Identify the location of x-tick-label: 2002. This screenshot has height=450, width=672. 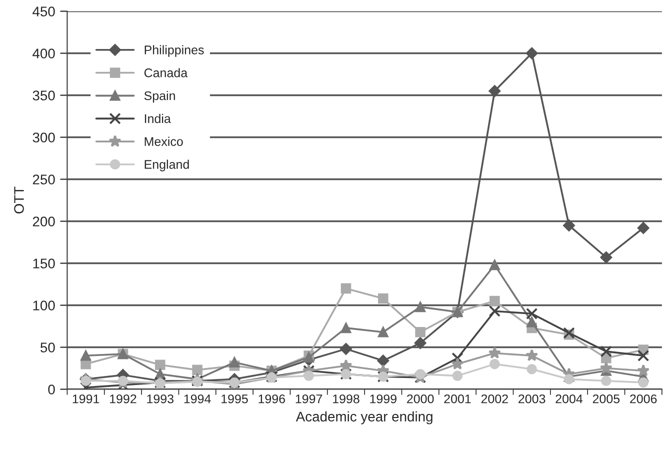
(494, 399).